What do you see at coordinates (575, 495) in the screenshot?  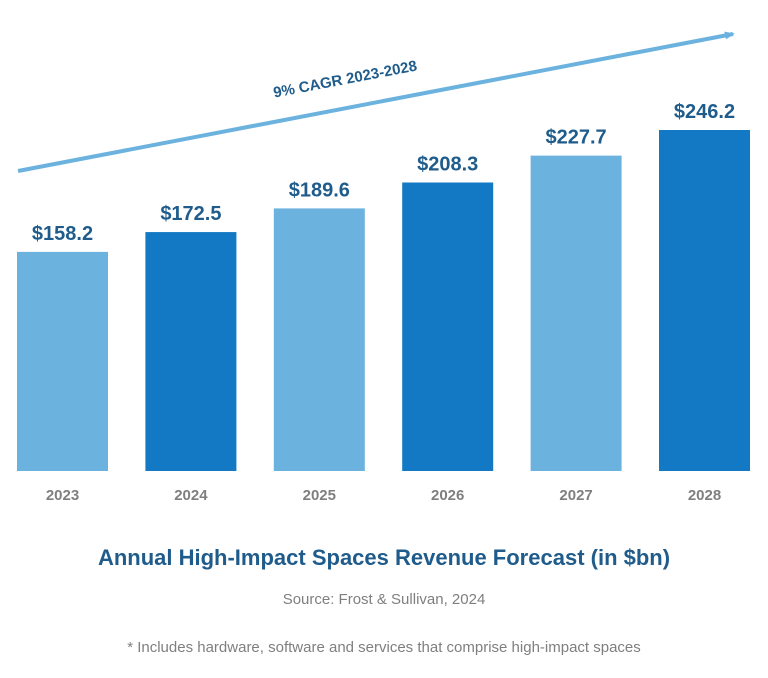 I see `x-tick-label-2027: 2027` at bounding box center [575, 495].